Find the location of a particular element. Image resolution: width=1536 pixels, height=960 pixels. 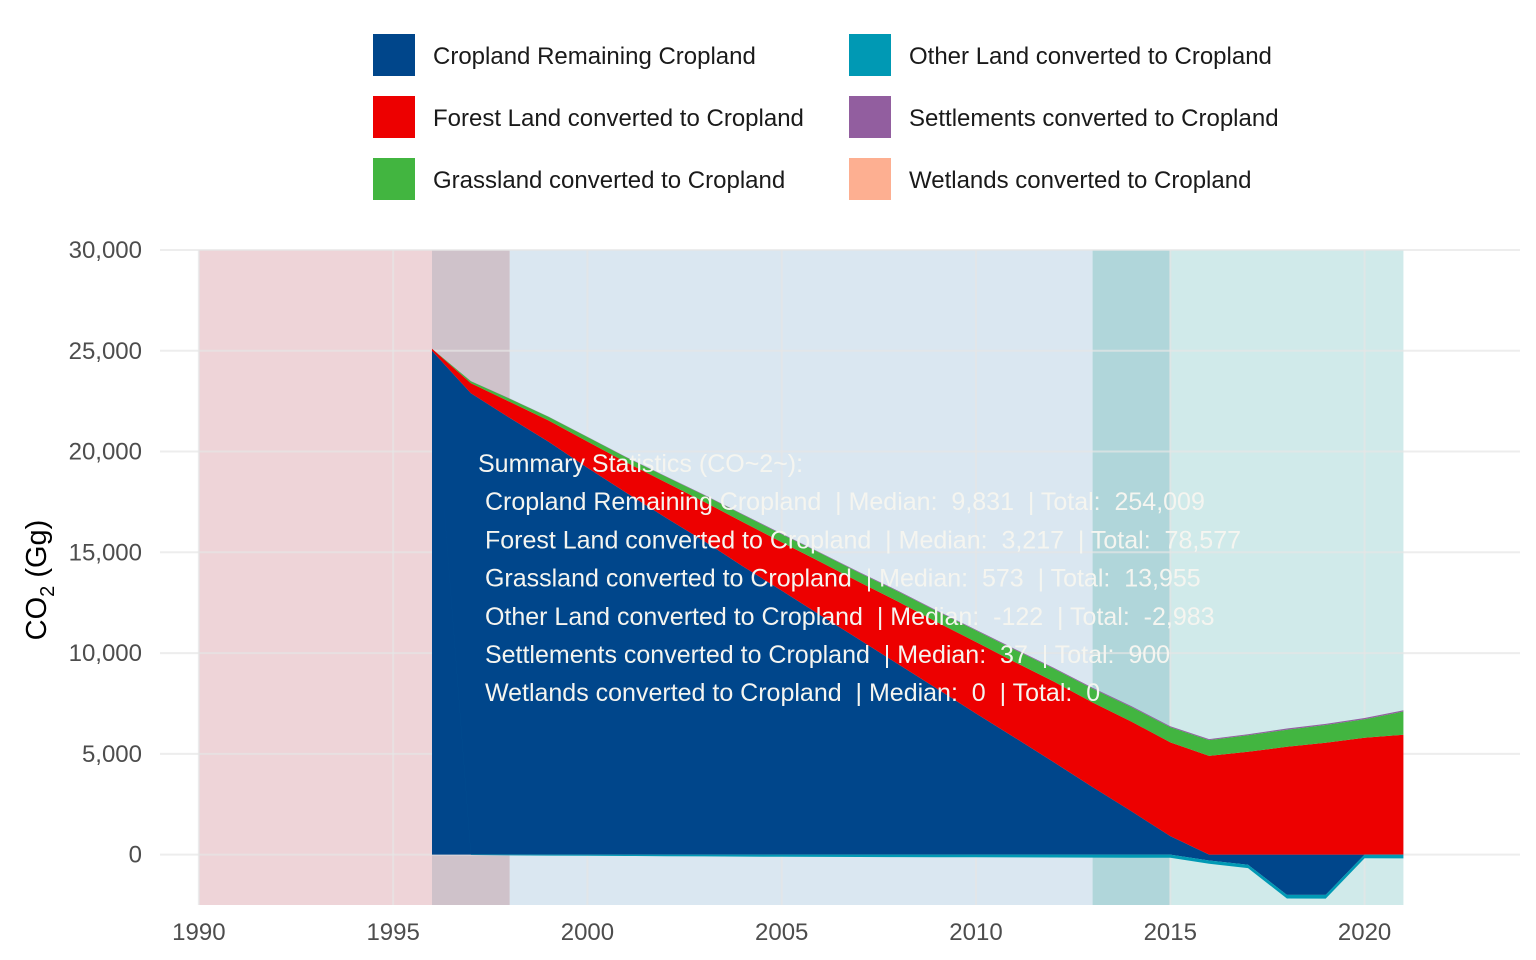

legend-label: Wetlands converted to Cropland is located at coordinates (1080, 180).